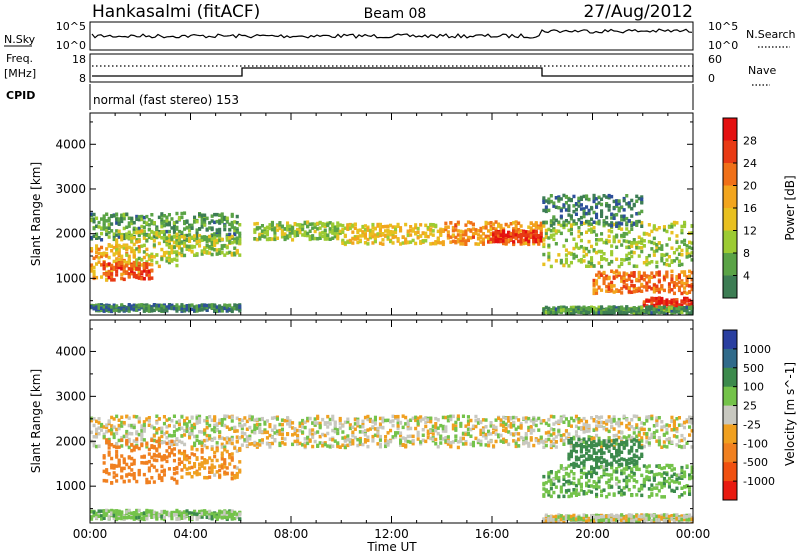  I want to click on freq-strip-frame, so click(391, 68).